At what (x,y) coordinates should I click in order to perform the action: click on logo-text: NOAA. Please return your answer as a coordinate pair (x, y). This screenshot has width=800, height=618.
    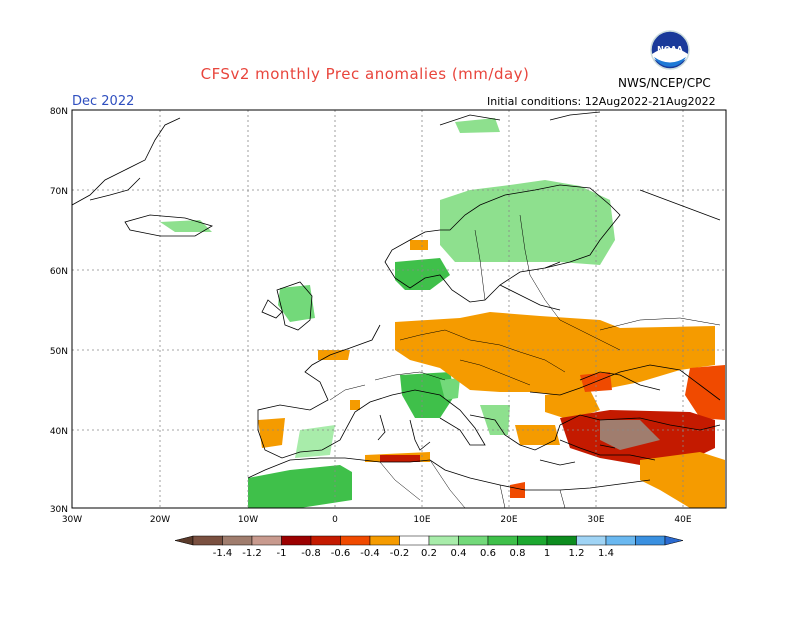
    Looking at the image, I should click on (670, 49).